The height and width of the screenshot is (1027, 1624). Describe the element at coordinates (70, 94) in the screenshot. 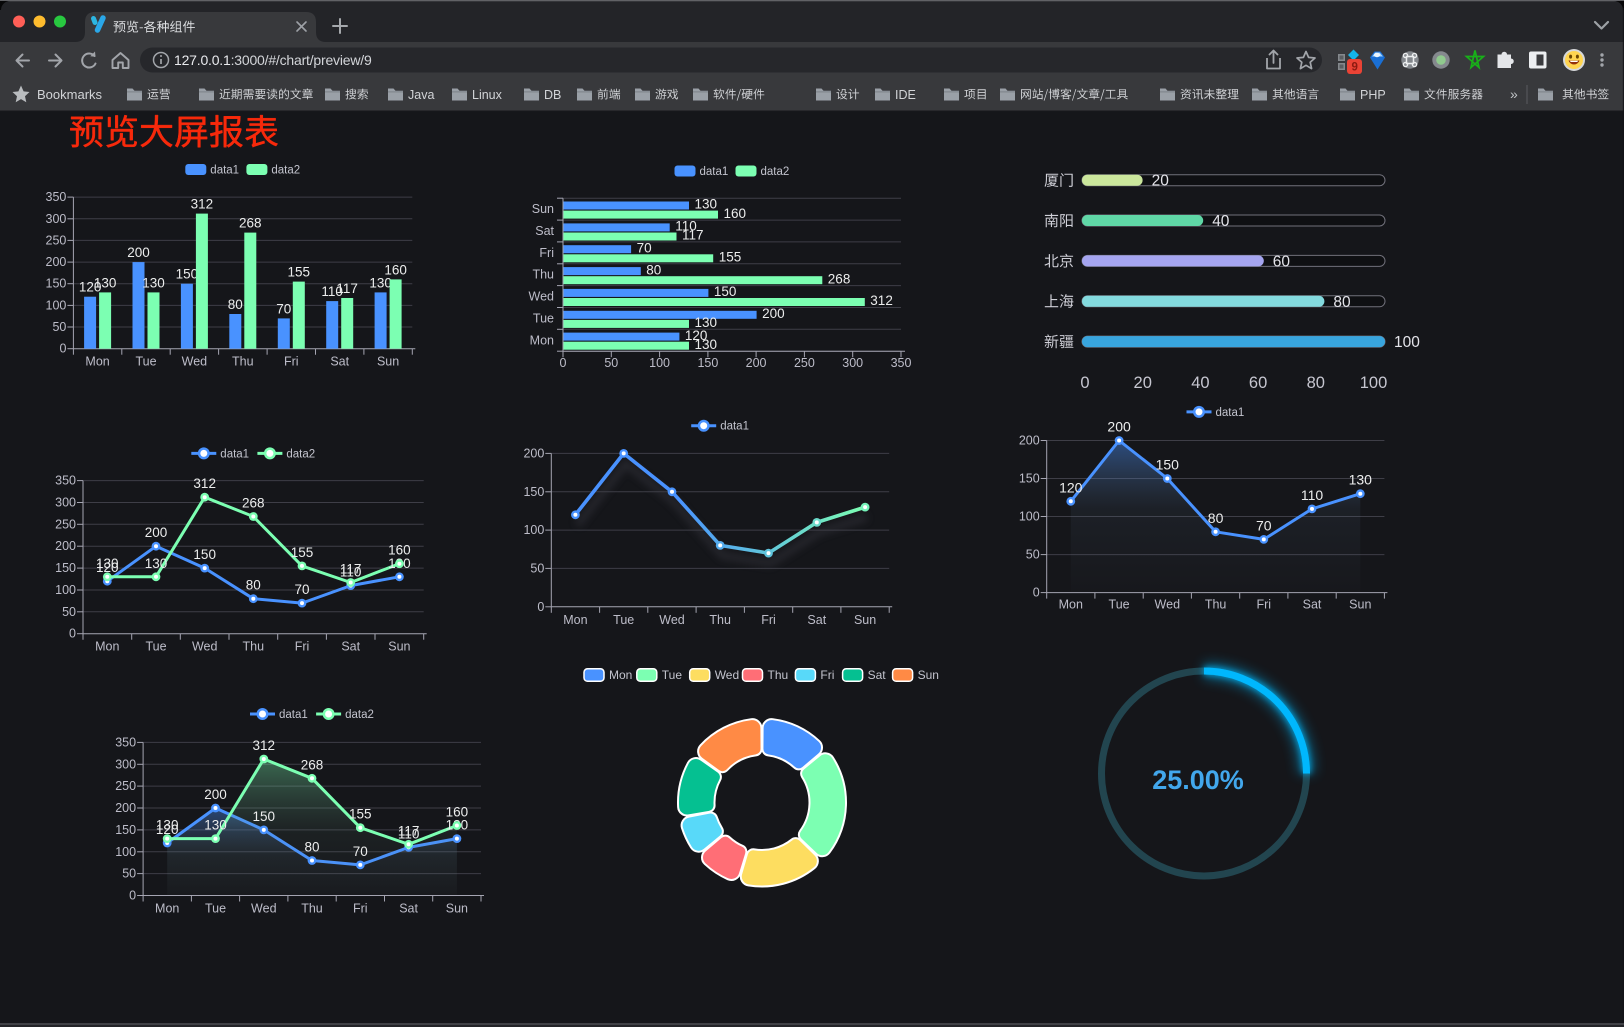

I see `svg-text: Bookmarks` at that location.